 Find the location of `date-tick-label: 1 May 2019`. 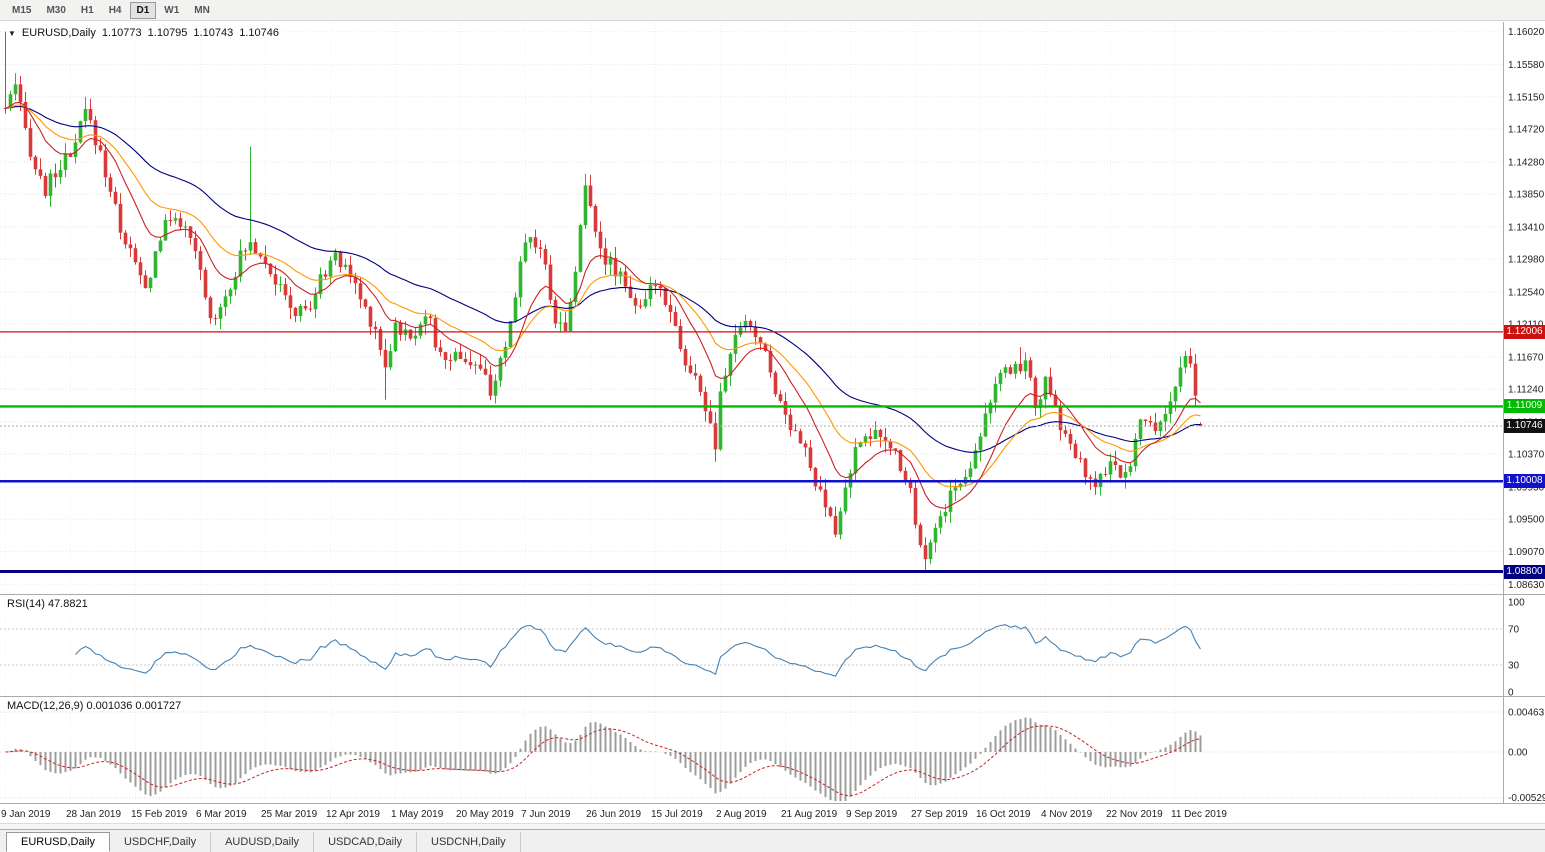

date-tick-label: 1 May 2019 is located at coordinates (417, 814).